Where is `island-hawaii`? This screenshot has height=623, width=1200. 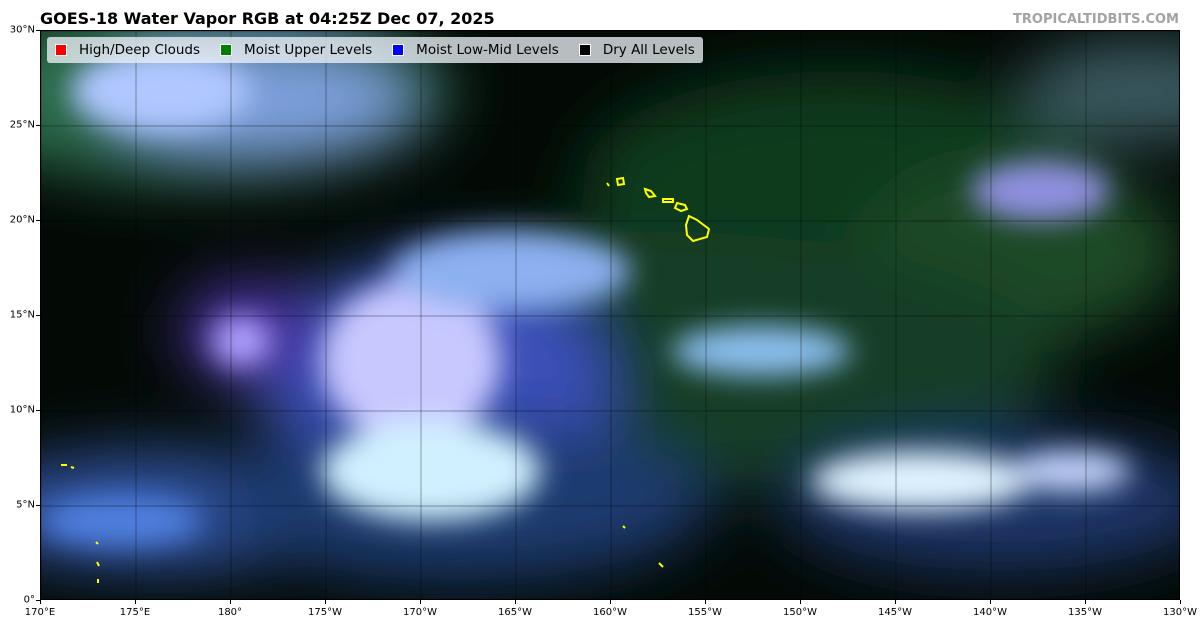
island-hawaii is located at coordinates (697, 228).